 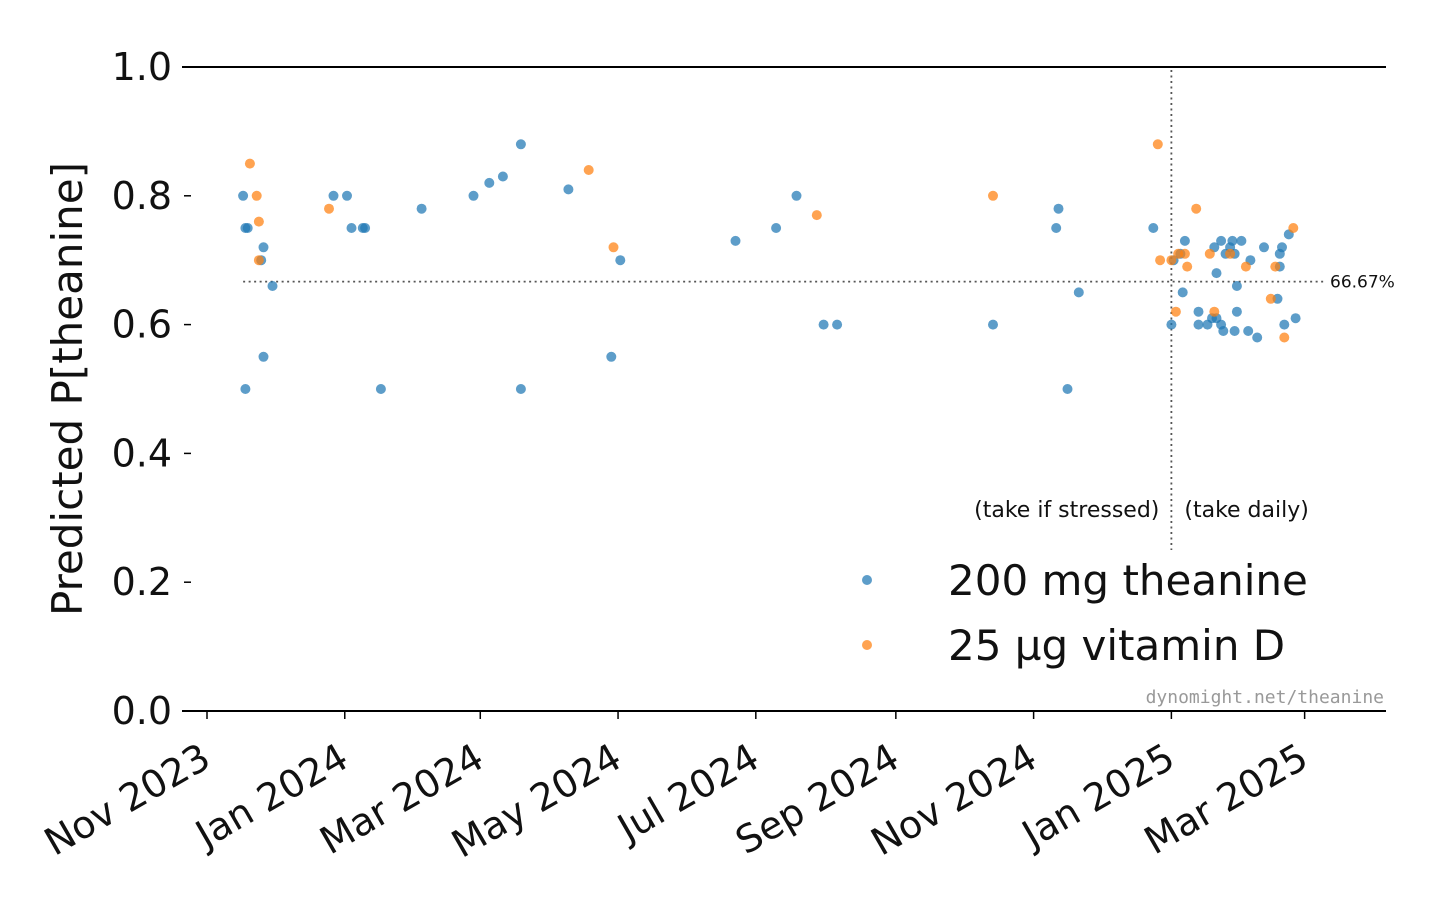 What do you see at coordinates (142, 711) in the screenshot?
I see `y-tick-label: 0.0` at bounding box center [142, 711].